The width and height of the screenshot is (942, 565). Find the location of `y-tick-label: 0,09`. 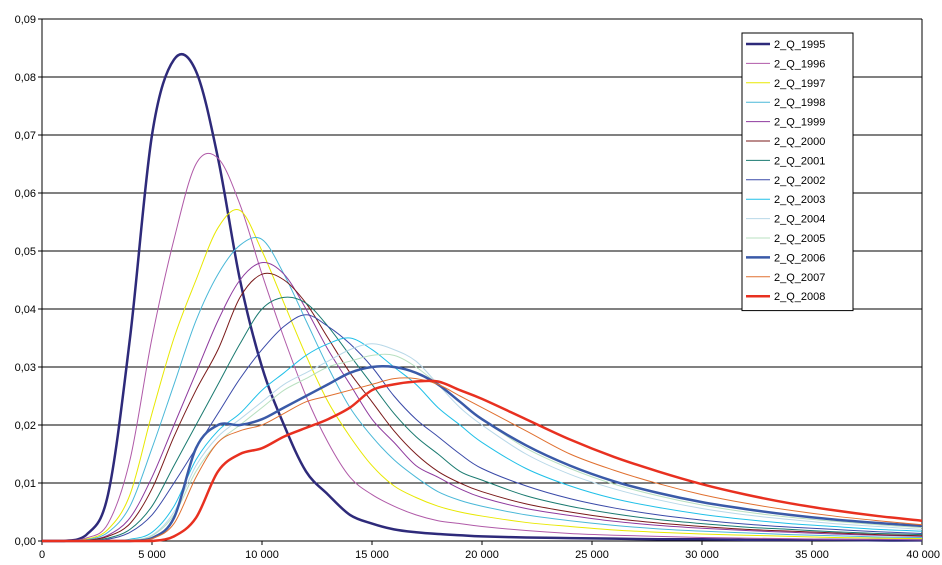

y-tick-label: 0,09 is located at coordinates (25, 20).